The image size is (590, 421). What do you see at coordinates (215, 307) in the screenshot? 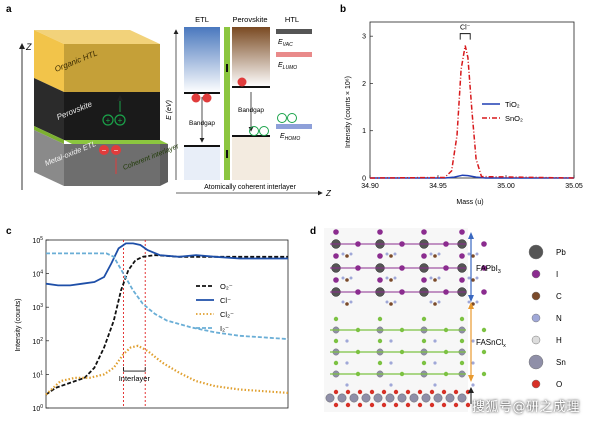
I see `chart-c-legend: O₂⁻ Cl⁻ Cl₂⁻ I₂⁻` at bounding box center [215, 307].